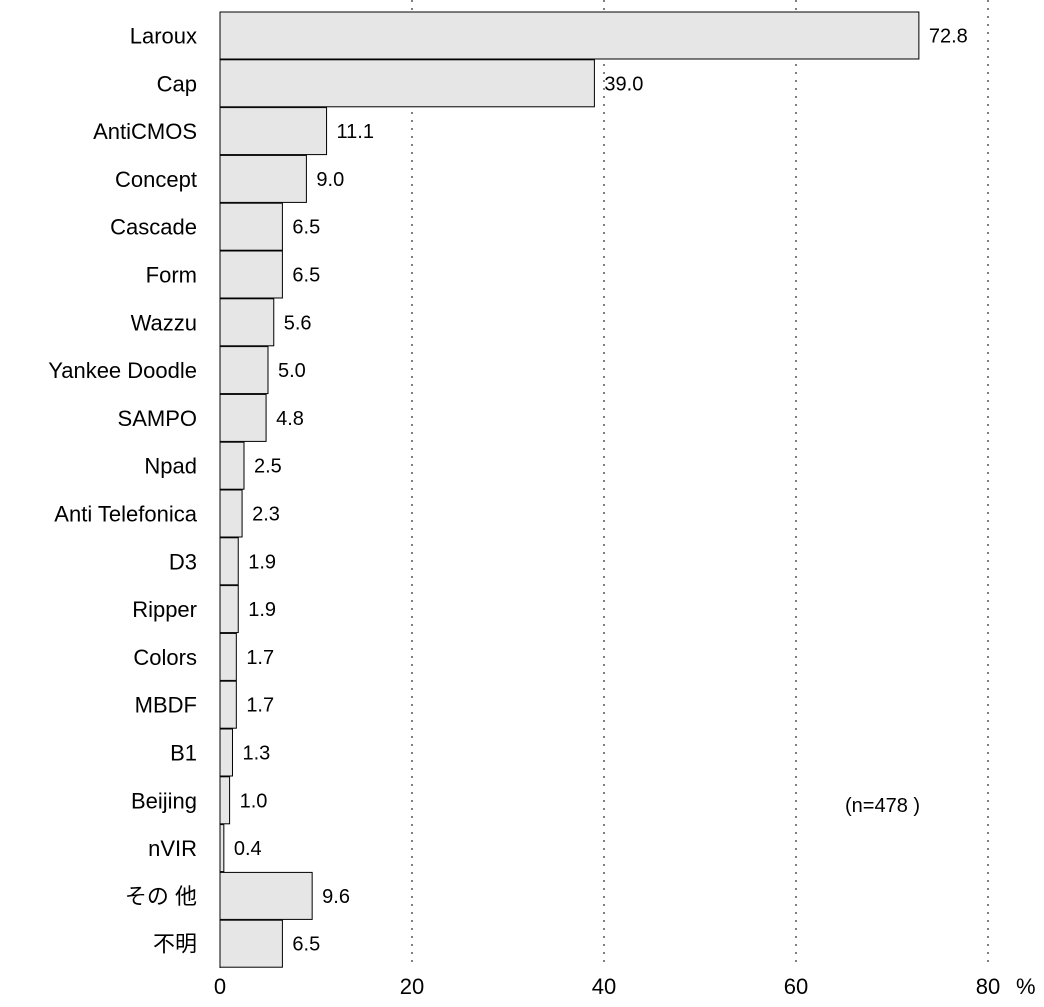 The width and height of the screenshot is (1044, 1007). What do you see at coordinates (306, 228) in the screenshot?
I see `value-label-4: 6.5` at bounding box center [306, 228].